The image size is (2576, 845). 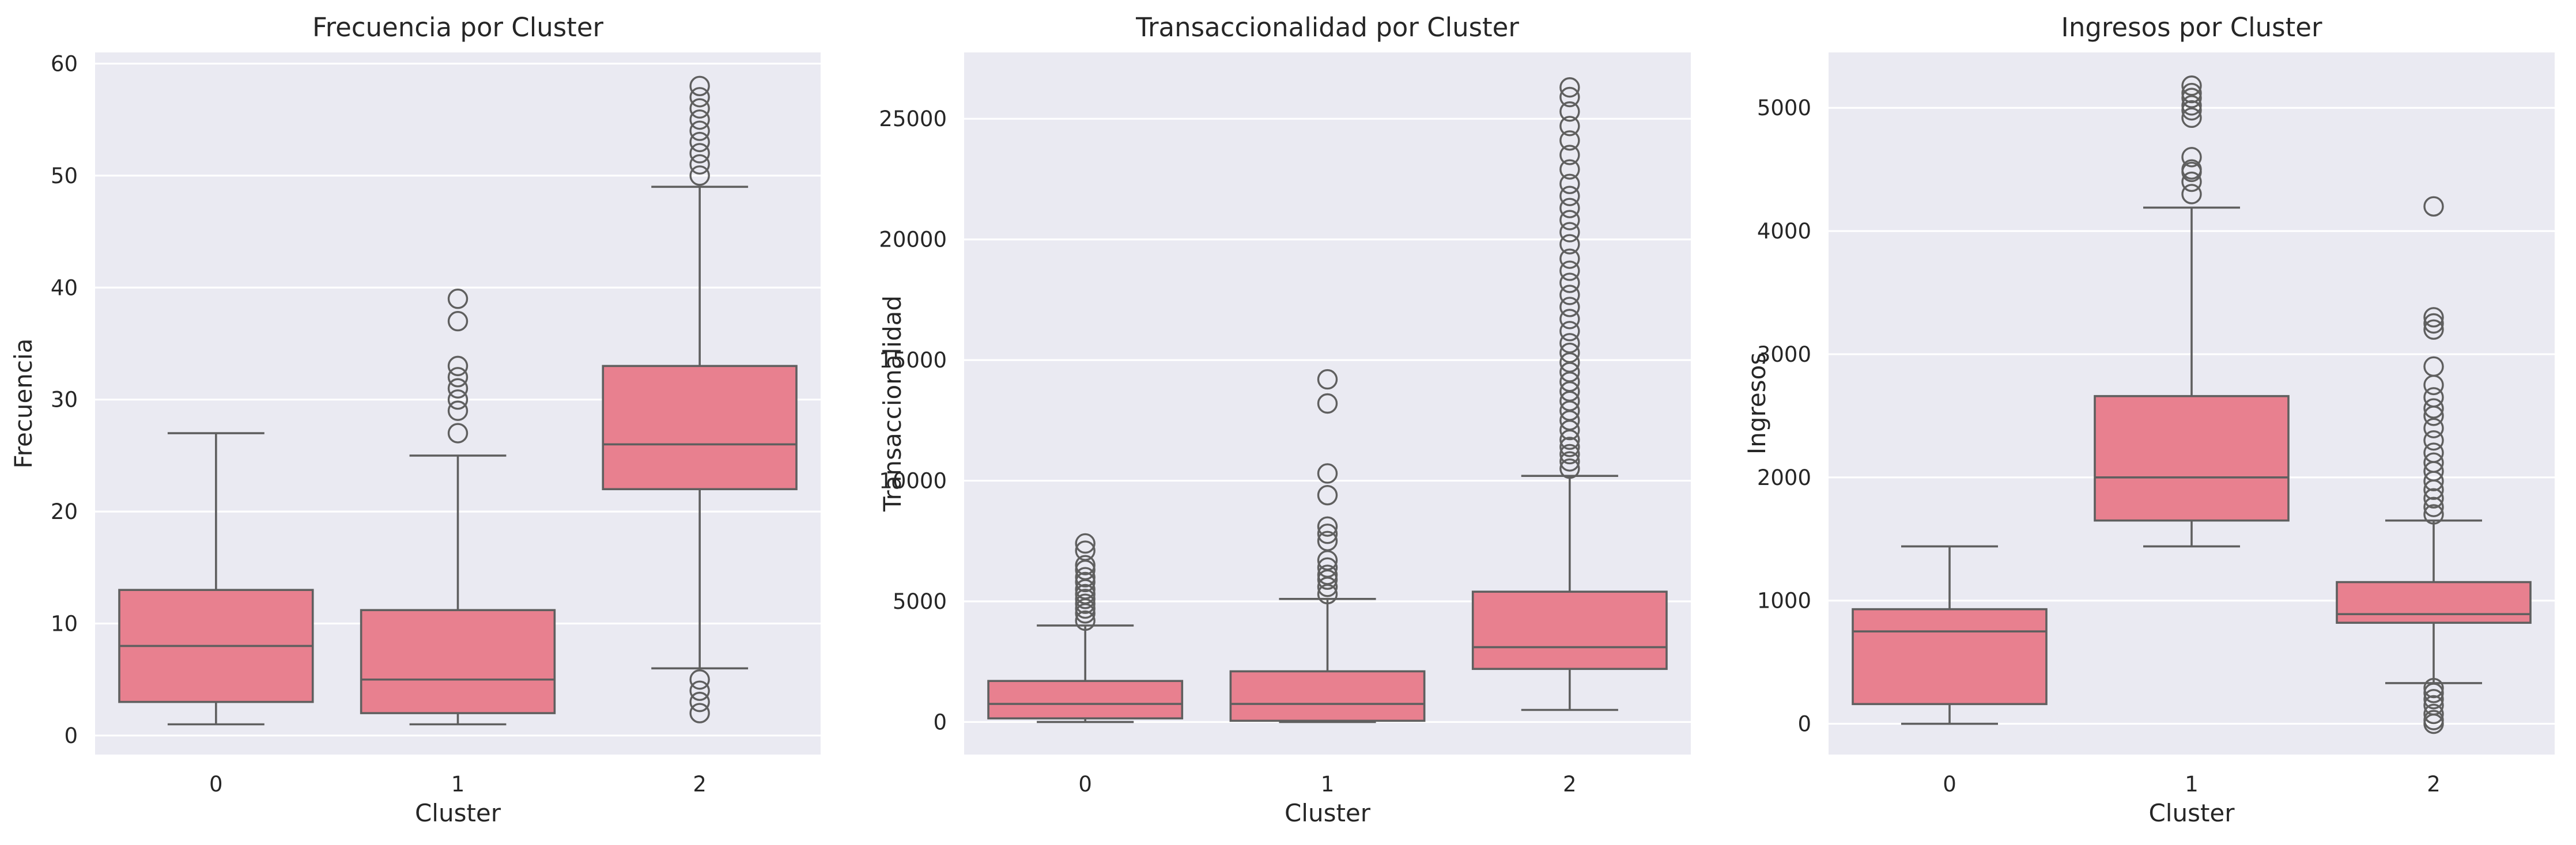 I want to click on y-tick-label: 1000, so click(x=1784, y=601).